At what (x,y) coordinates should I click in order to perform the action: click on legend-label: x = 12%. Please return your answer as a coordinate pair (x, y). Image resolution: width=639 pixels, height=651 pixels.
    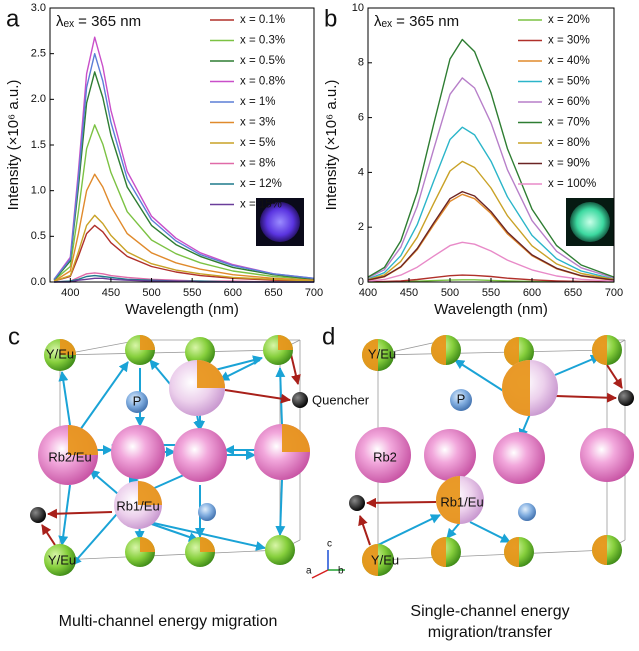
    Looking at the image, I should click on (261, 184).